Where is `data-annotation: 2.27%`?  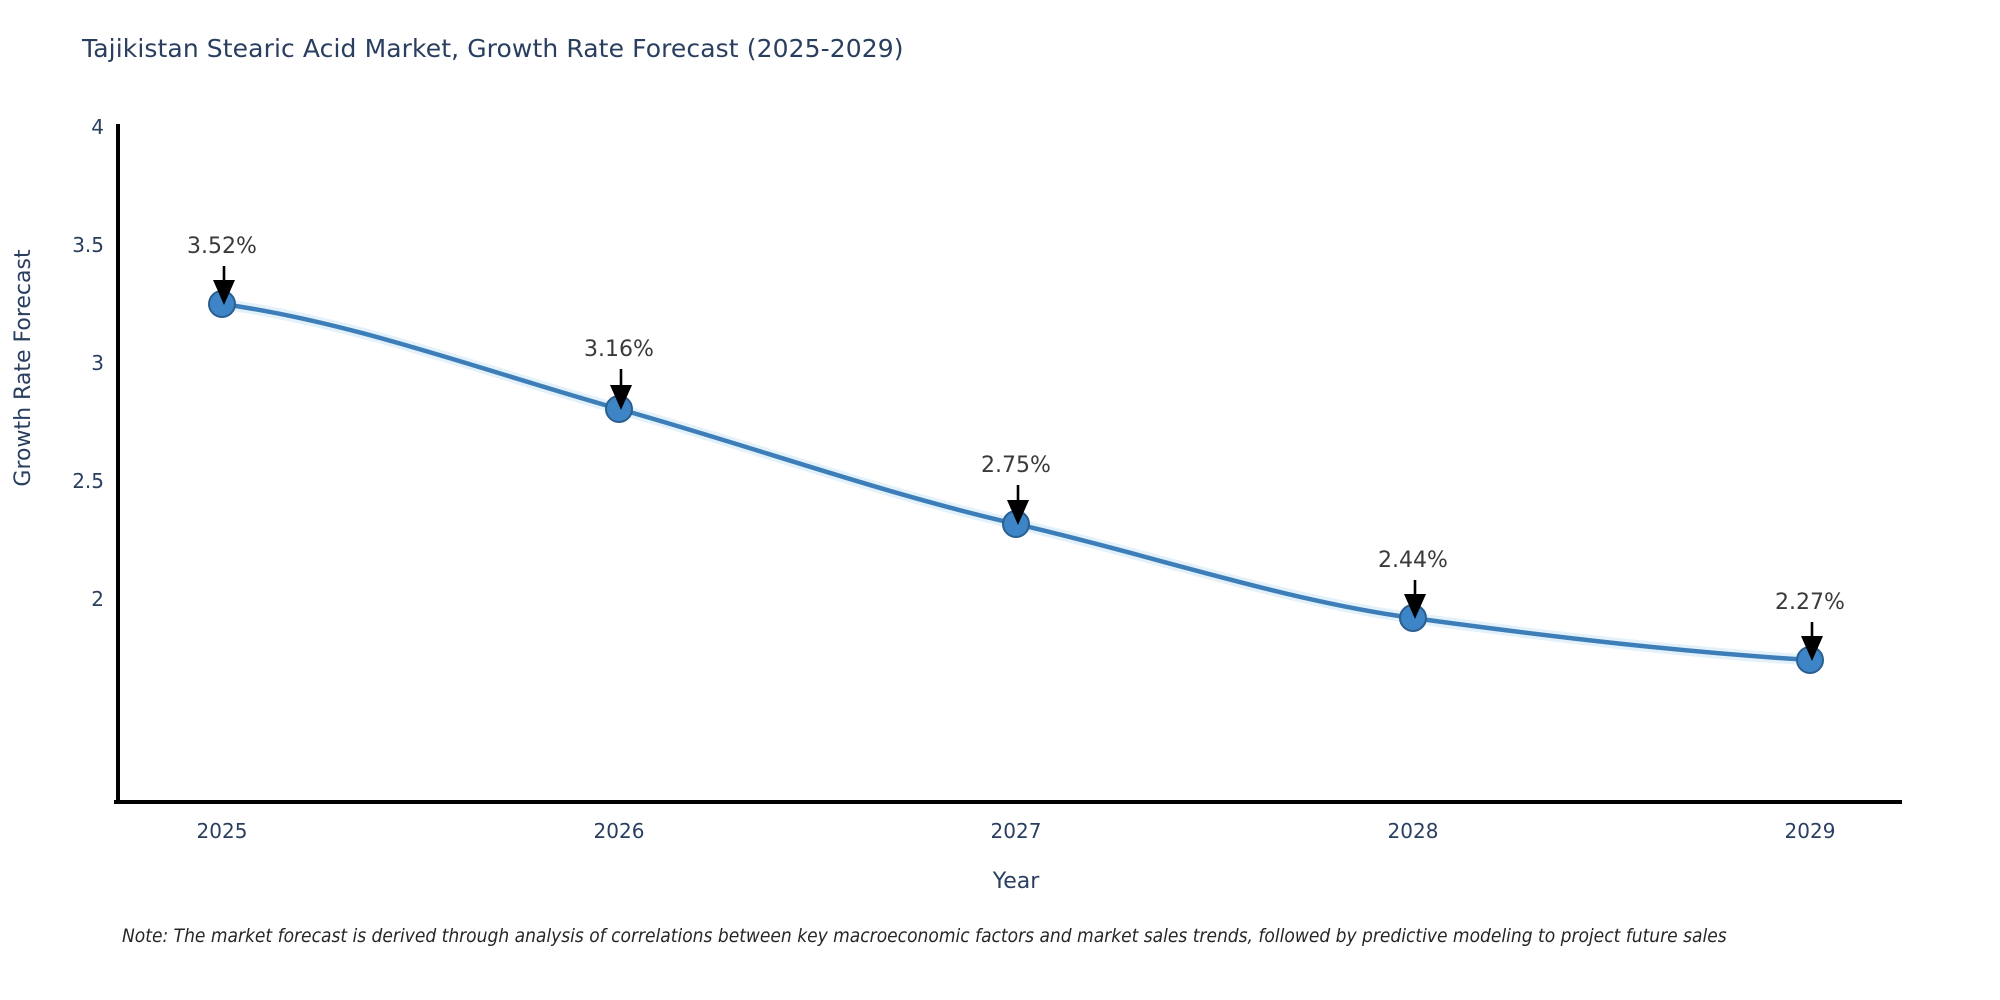
data-annotation: 2.27% is located at coordinates (1810, 625).